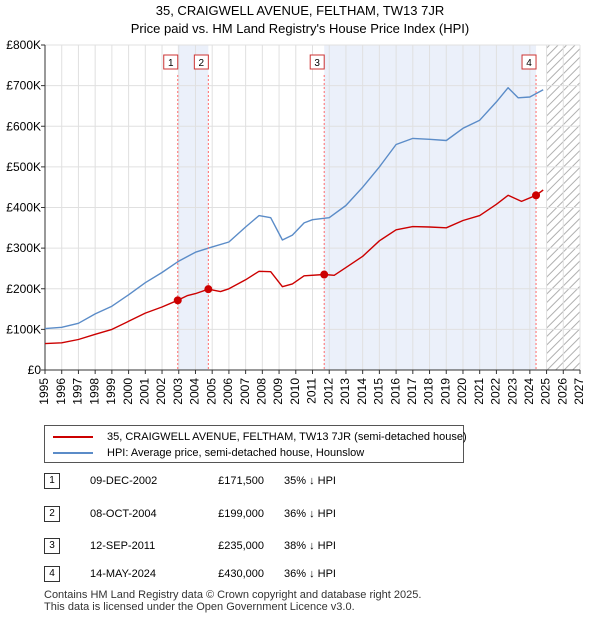 This screenshot has width=600, height=620. What do you see at coordinates (300, 10) in the screenshot?
I see `title-line-1: 35, CRAIGWELL AVENUE, FELTHAM, TW13 7JR` at bounding box center [300, 10].